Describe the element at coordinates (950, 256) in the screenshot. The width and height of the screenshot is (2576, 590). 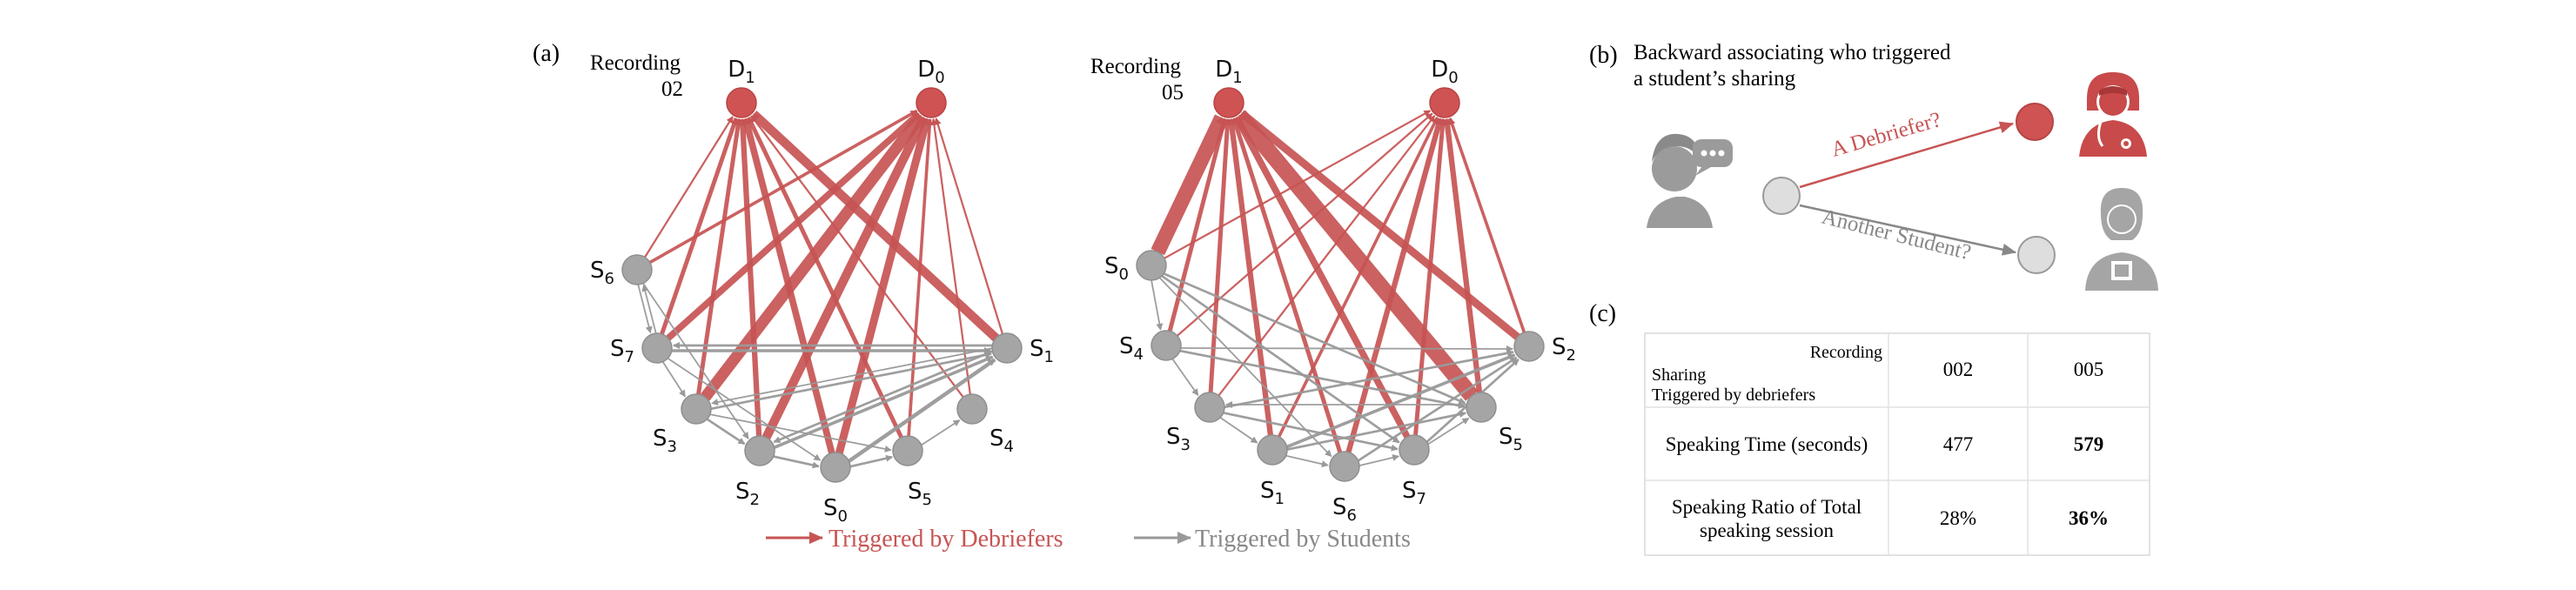
I see `edge-s4-to-d0` at that location.